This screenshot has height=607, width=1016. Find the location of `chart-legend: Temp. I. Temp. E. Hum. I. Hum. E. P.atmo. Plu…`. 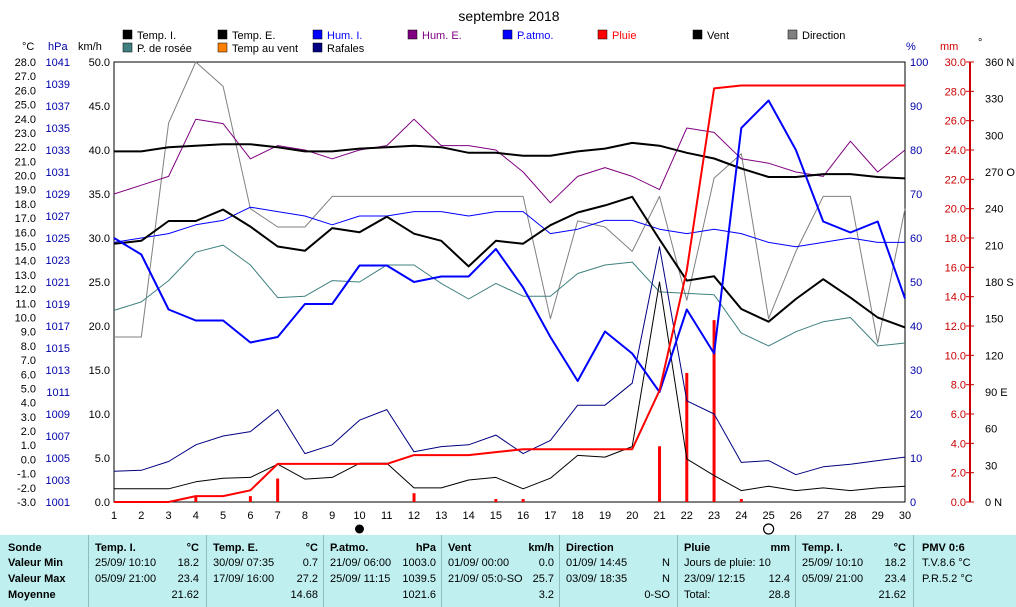

chart-legend: Temp. I. Temp. E. Hum. I. Hum. E. P.atmo. Plu… is located at coordinates (483, 42).